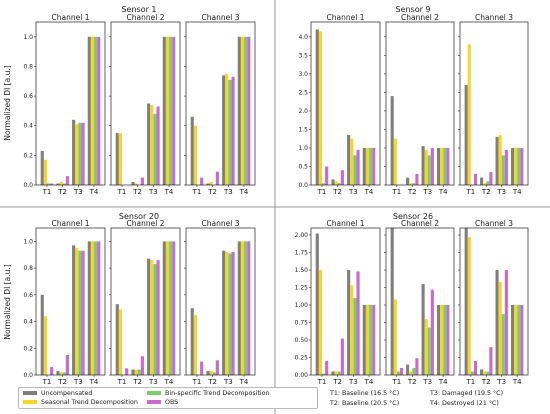 This screenshot has height=414, width=550. I want to click on panel-frame, so click(70, 301).